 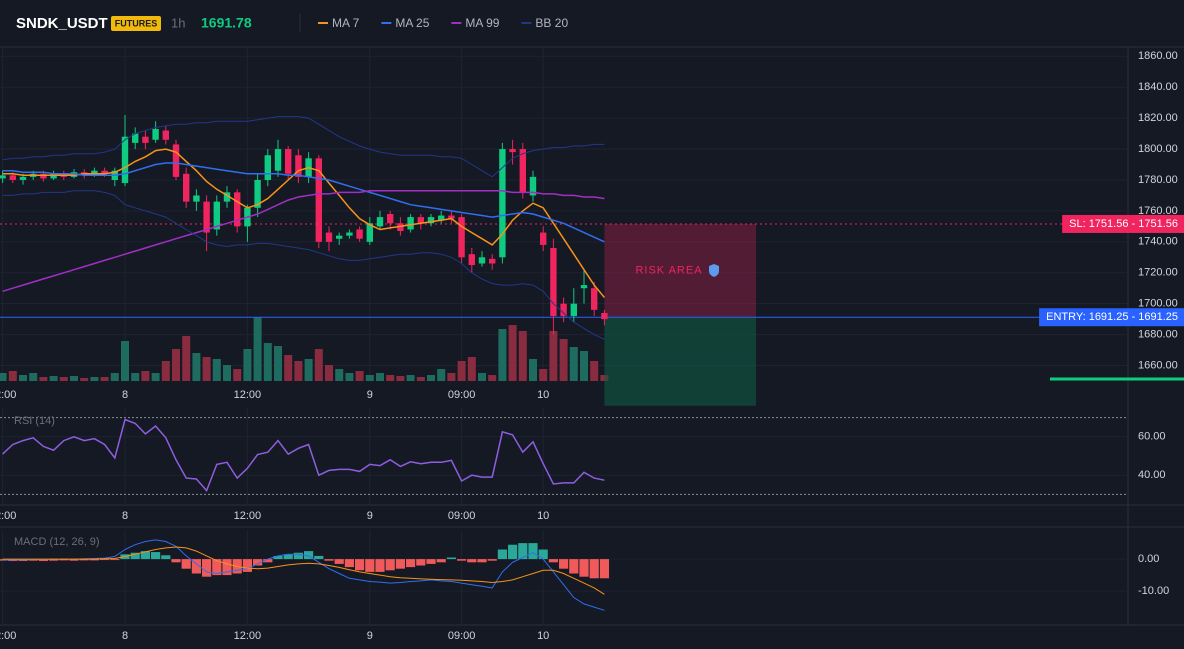 I want to click on y-tick-label: 1700.00, so click(x=1158, y=304).